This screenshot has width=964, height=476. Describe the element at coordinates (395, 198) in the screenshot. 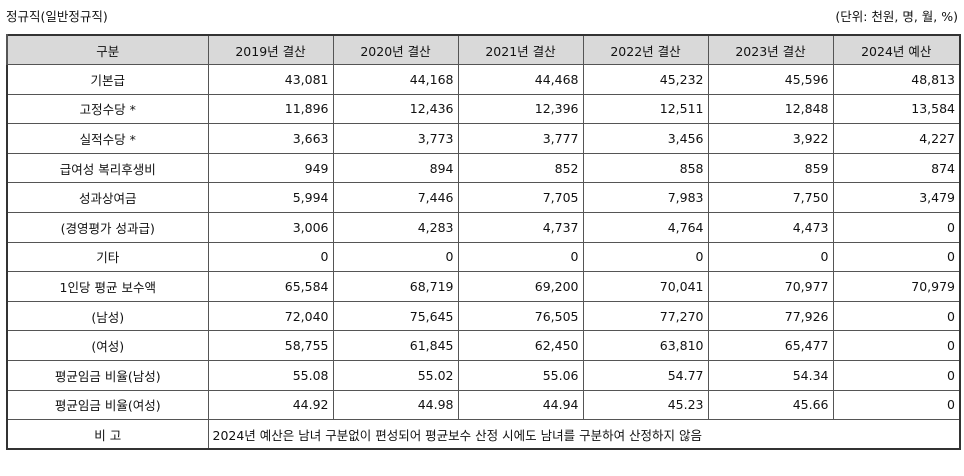

I see `value-cell: 7,446` at that location.